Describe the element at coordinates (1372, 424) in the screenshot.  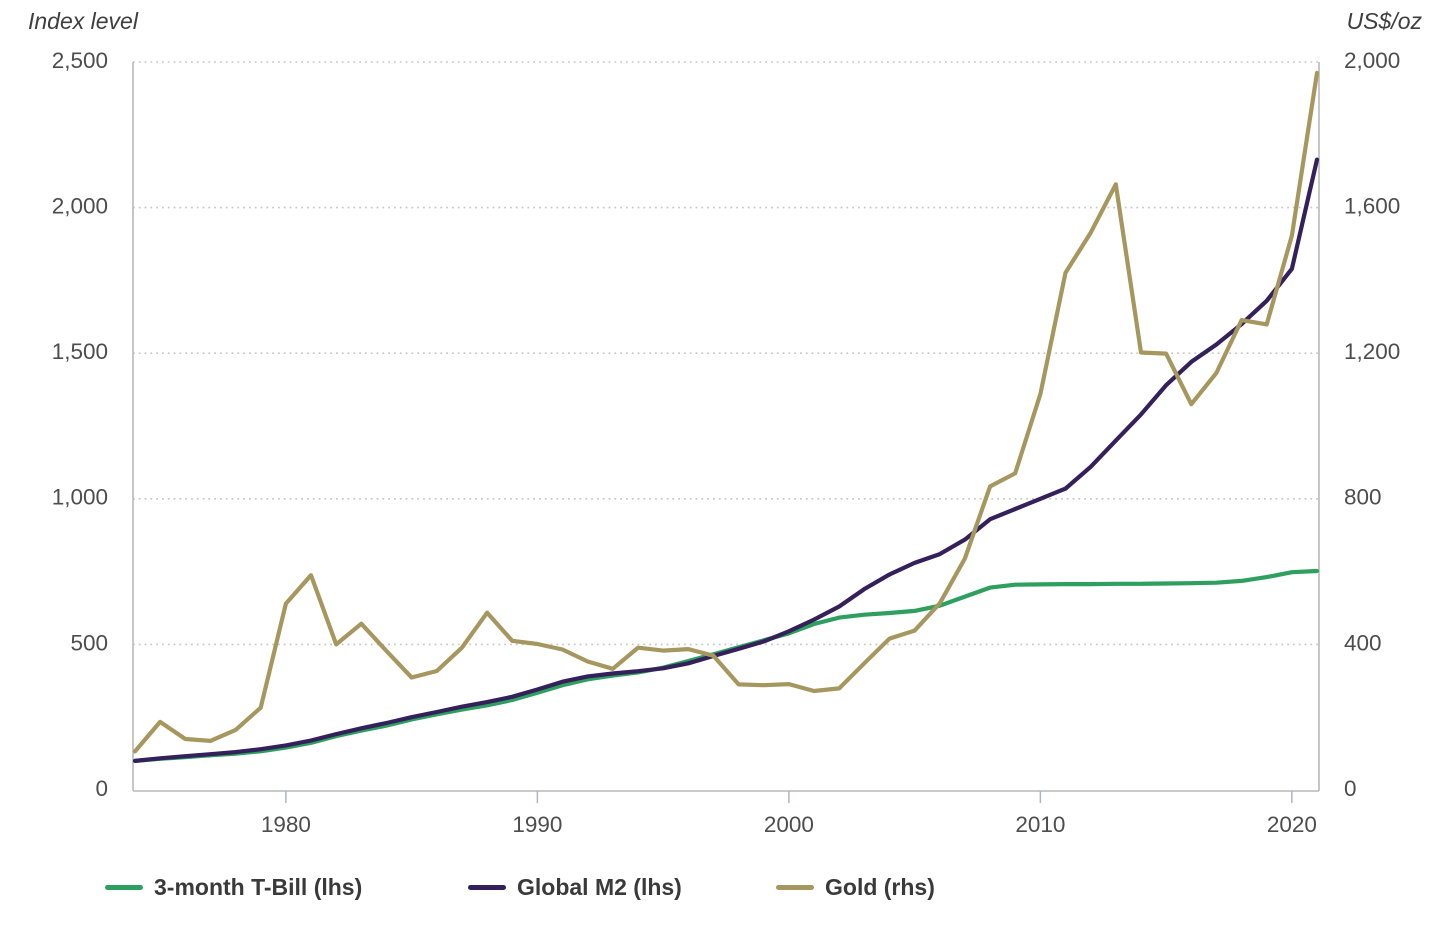
I see `right-tick-labels: 0 400 800 1,200 1,600 2,000` at that location.